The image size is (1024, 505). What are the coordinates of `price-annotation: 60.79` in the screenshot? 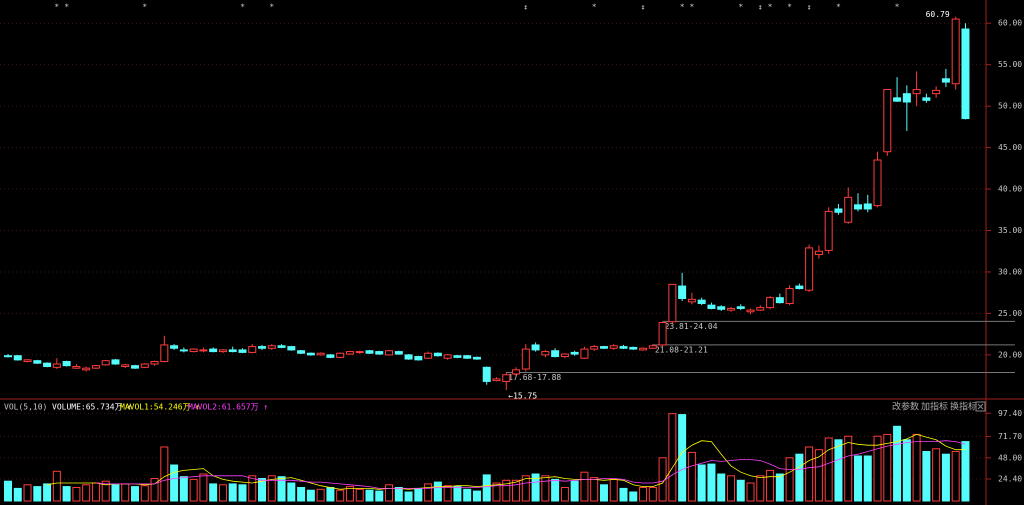 It's located at (938, 14).